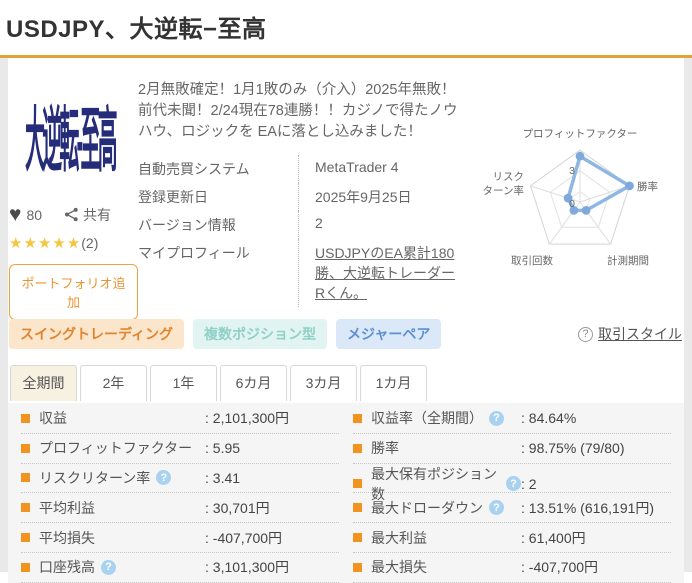 The width and height of the screenshot is (692, 583). What do you see at coordinates (512, 449) in the screenshot?
I see `stat-row-win-rate: 勝率 : 98.75% (79/80)` at bounding box center [512, 449].